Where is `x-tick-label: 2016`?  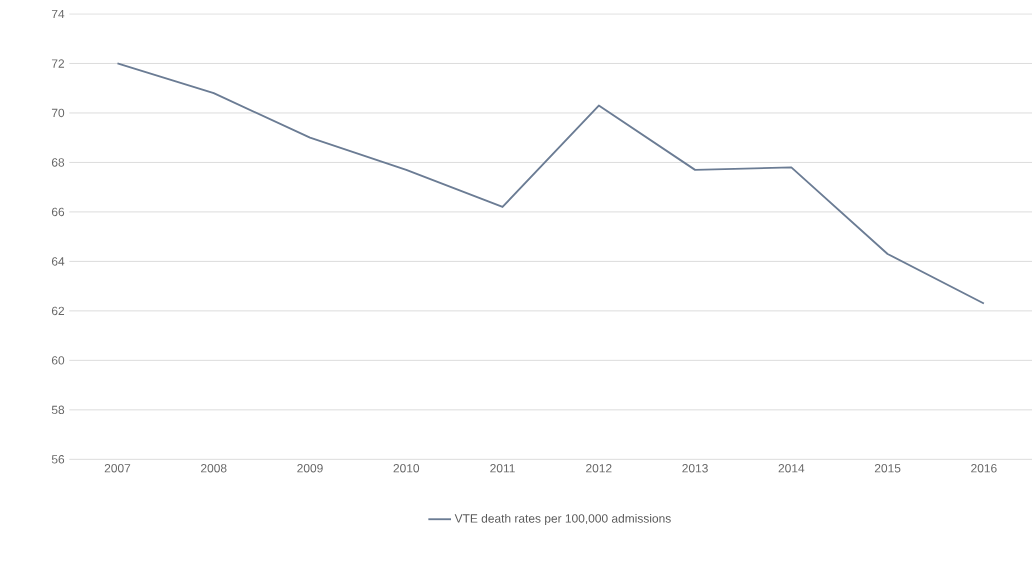
x-tick-label: 2016 is located at coordinates (984, 468).